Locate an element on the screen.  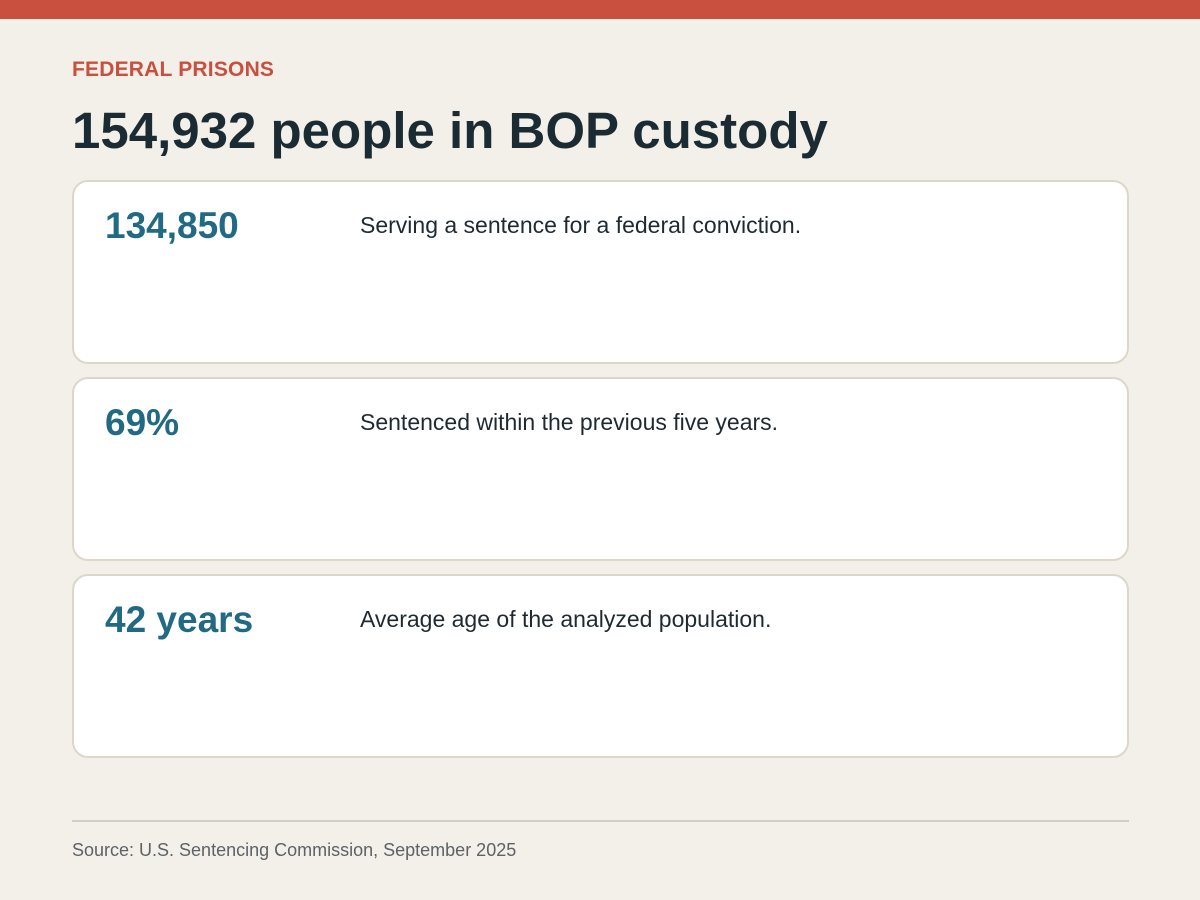
top-accent-bar is located at coordinates (600, 9).